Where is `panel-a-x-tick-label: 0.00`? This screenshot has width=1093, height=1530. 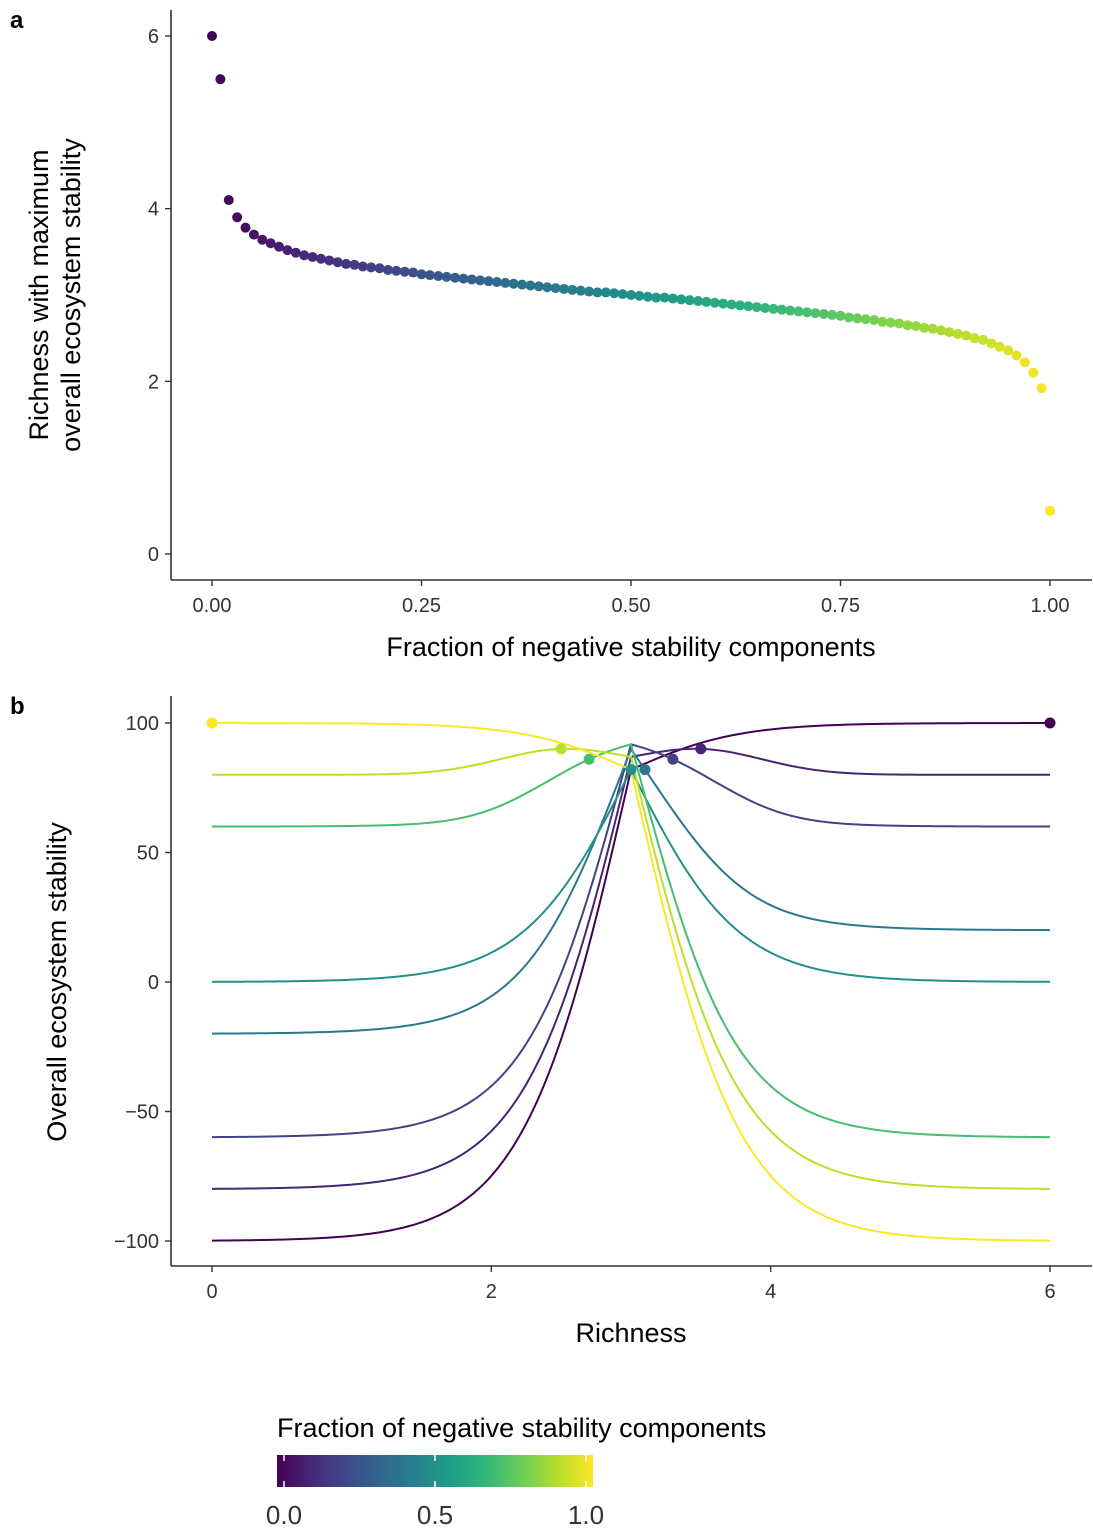
panel-a-x-tick-label: 0.00 is located at coordinates (212, 606).